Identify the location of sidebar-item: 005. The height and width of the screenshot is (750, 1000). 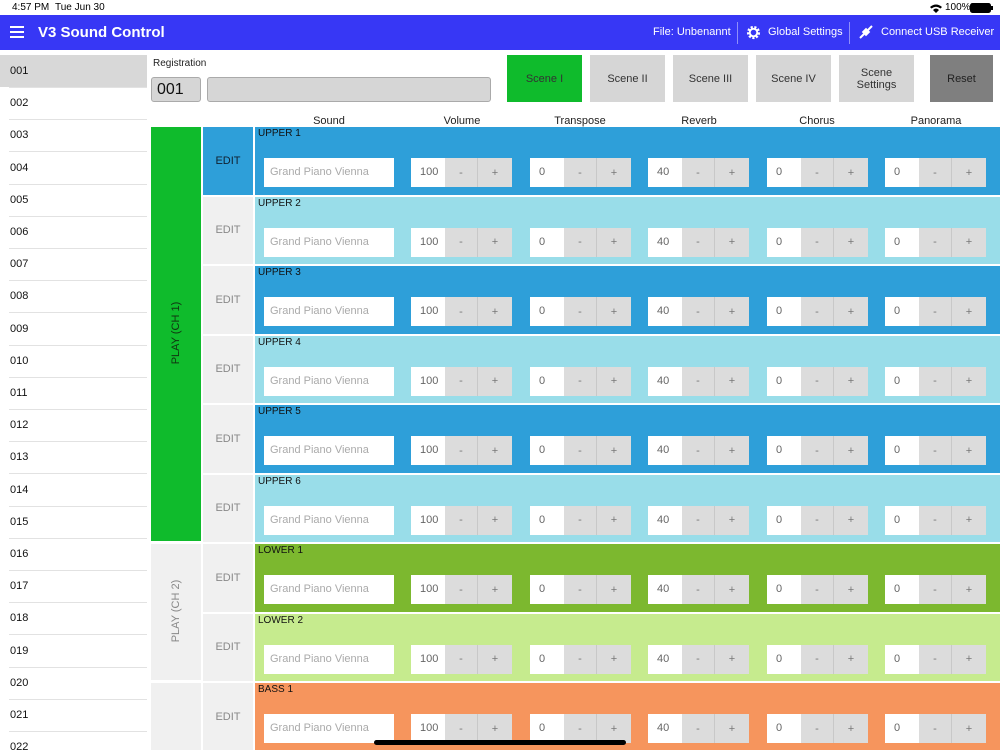
(19, 199).